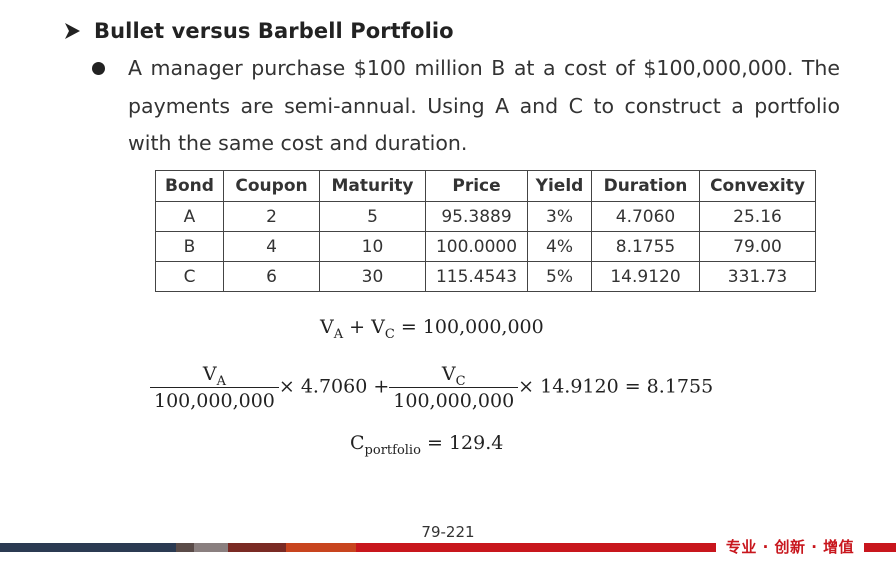 The width and height of the screenshot is (896, 564). Describe the element at coordinates (189, 186) in the screenshot. I see `table-header-cell: Bond` at that location.